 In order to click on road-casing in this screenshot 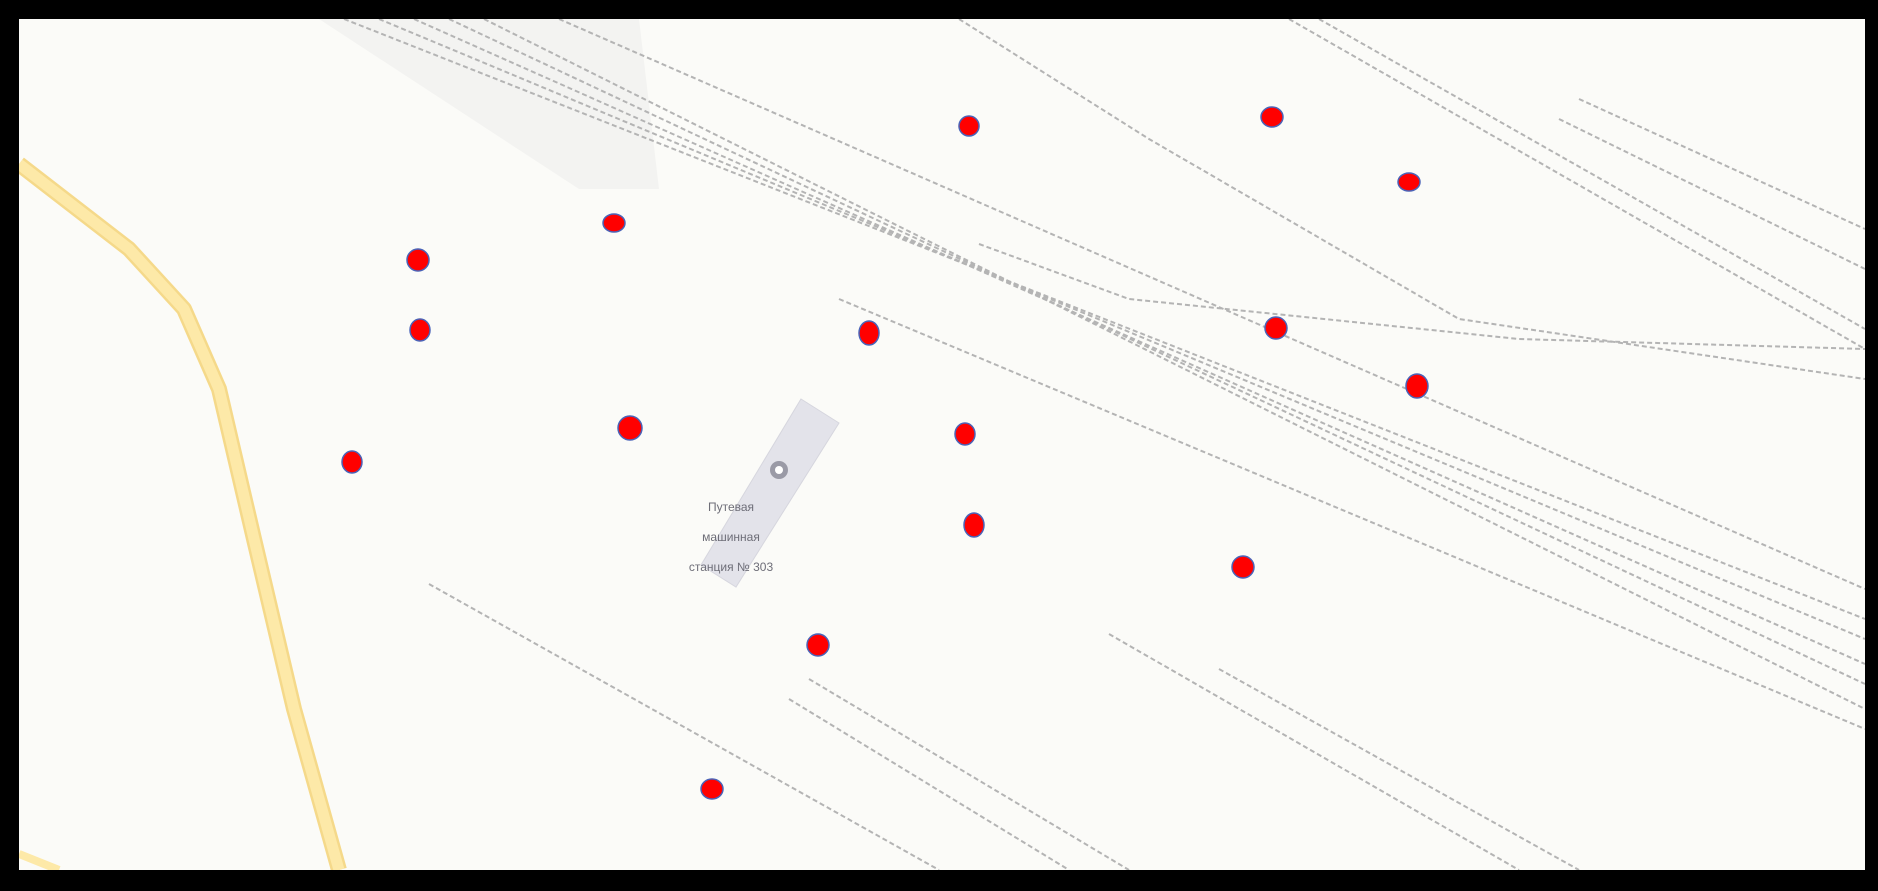, I will do `click(183, 513)`.